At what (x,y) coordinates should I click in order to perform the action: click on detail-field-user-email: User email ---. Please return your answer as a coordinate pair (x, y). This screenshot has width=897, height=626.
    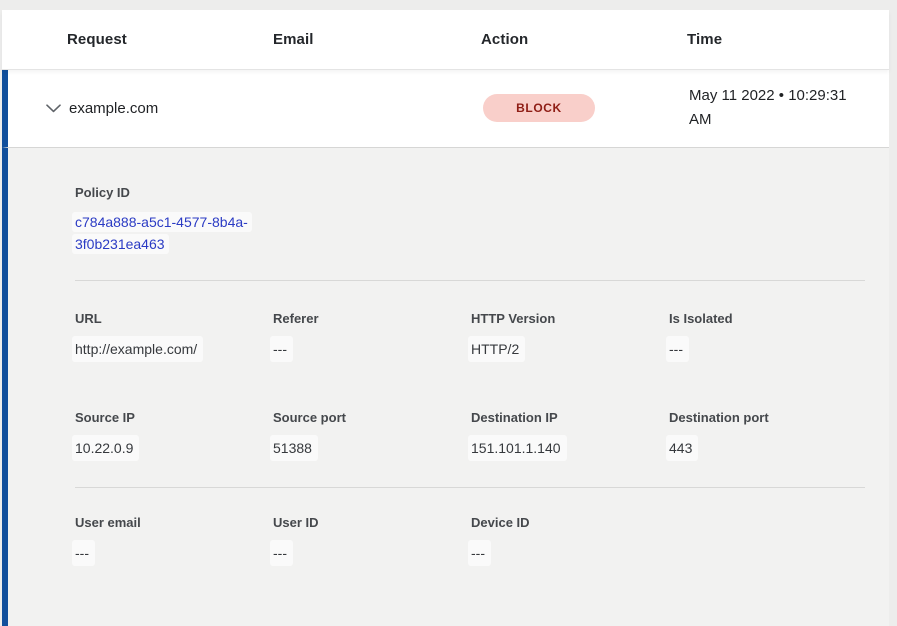
    Looking at the image, I should click on (172, 540).